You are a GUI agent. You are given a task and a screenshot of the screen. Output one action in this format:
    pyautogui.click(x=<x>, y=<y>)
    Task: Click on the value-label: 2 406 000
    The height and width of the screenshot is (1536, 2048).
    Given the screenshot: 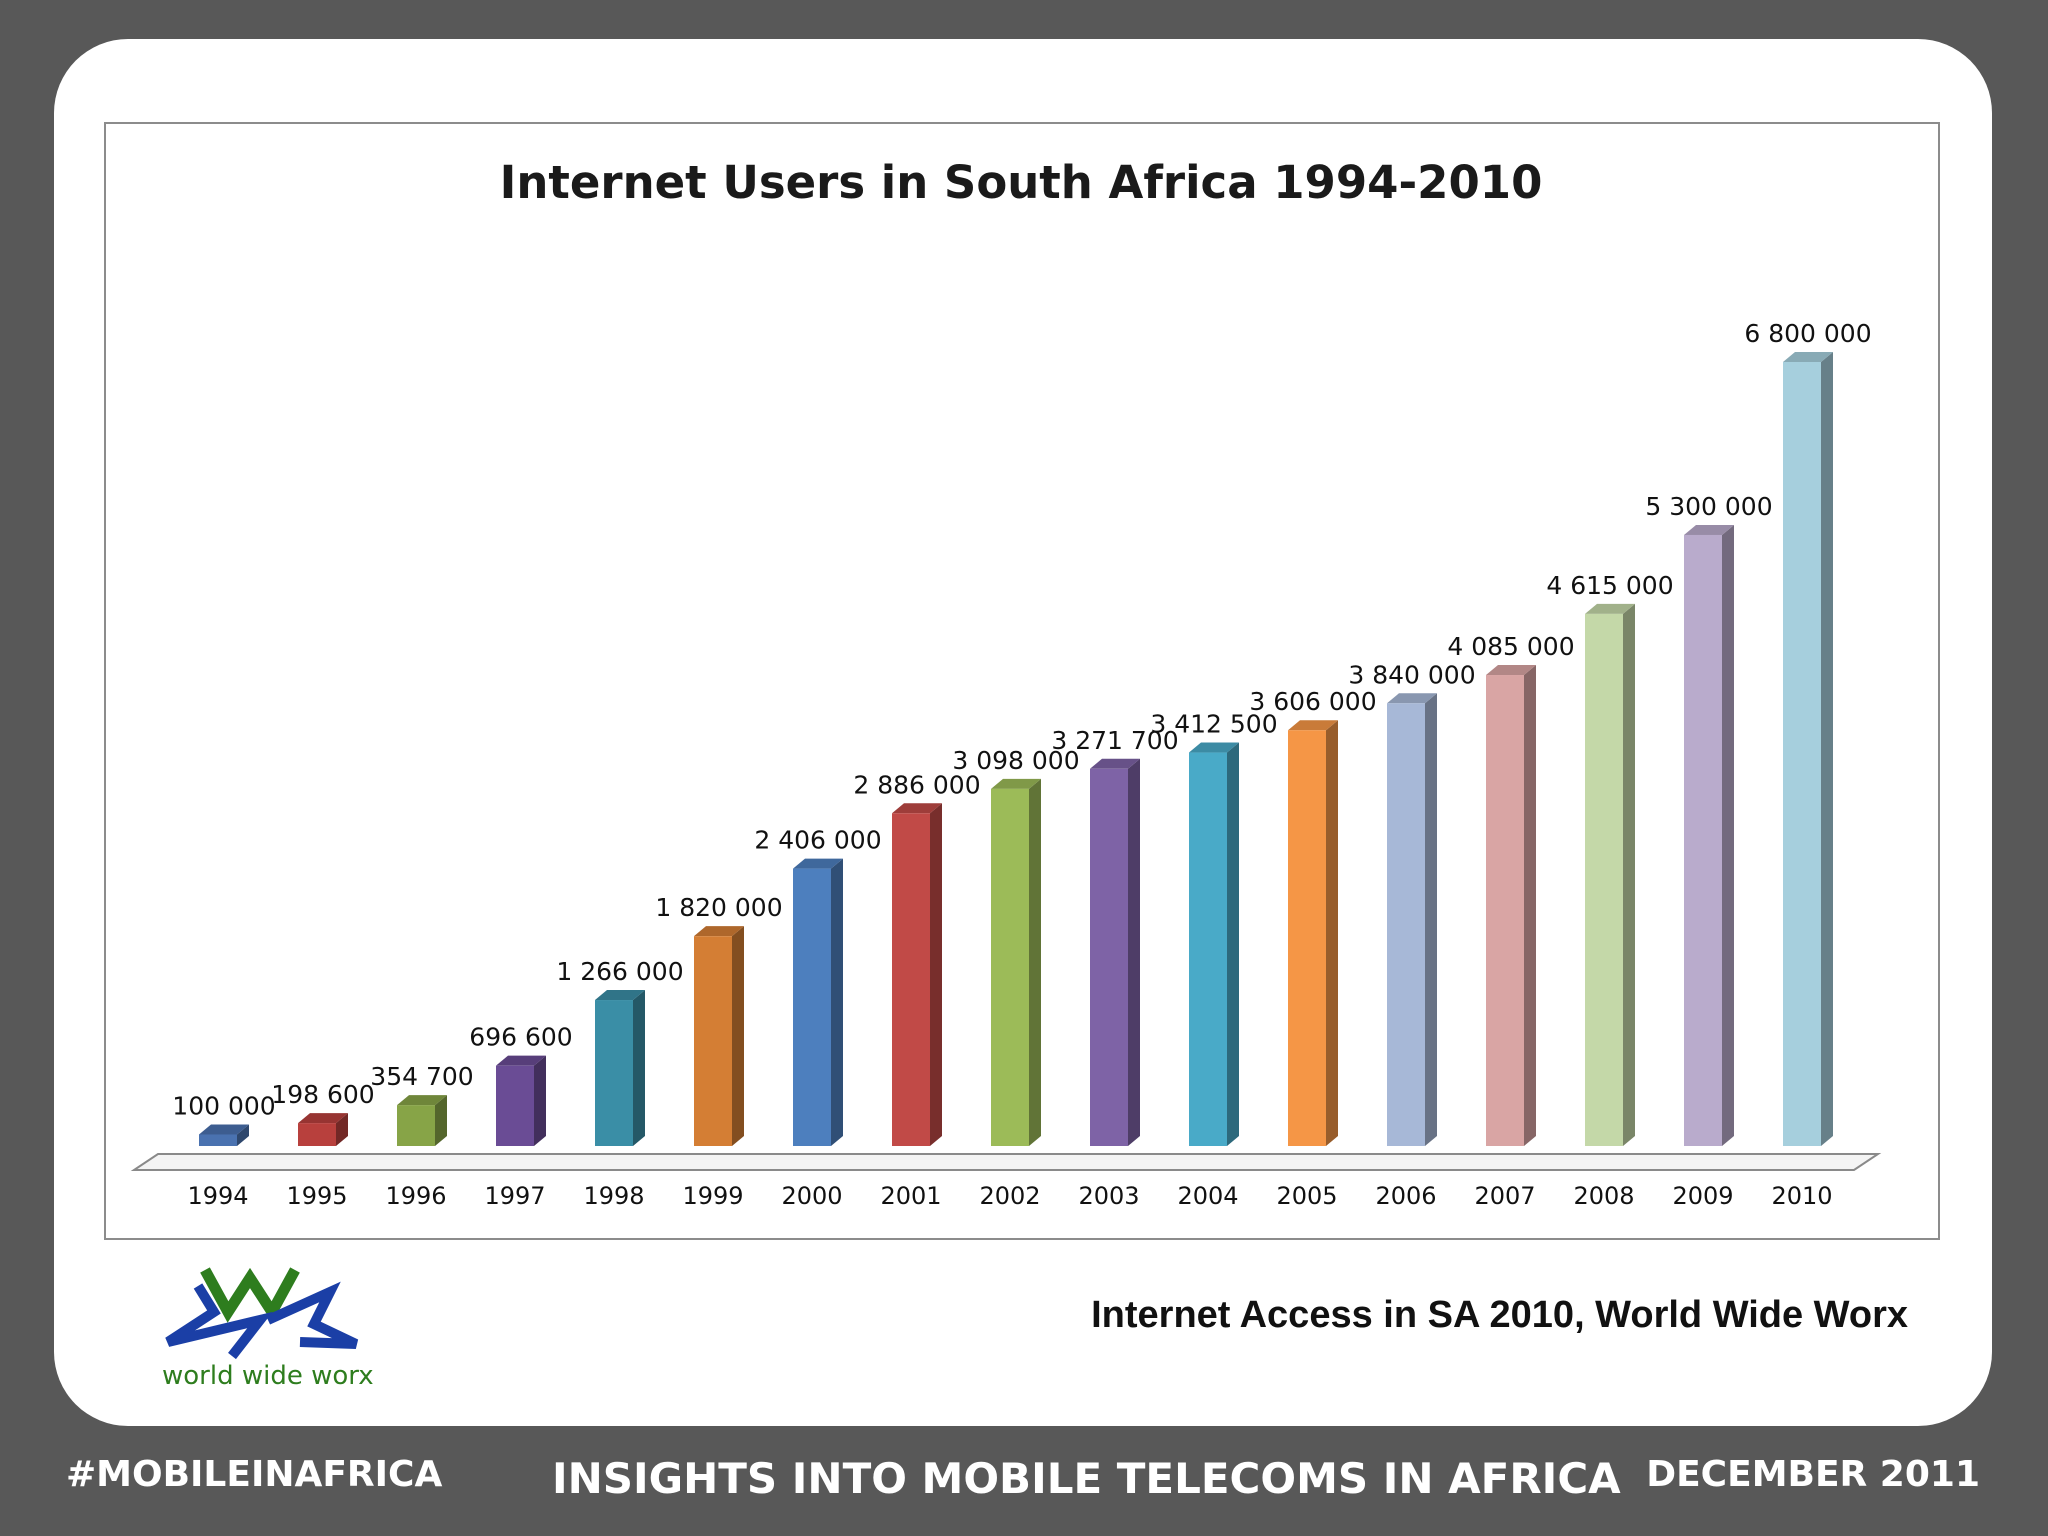 What is the action you would take?
    pyautogui.click(x=817, y=840)
    